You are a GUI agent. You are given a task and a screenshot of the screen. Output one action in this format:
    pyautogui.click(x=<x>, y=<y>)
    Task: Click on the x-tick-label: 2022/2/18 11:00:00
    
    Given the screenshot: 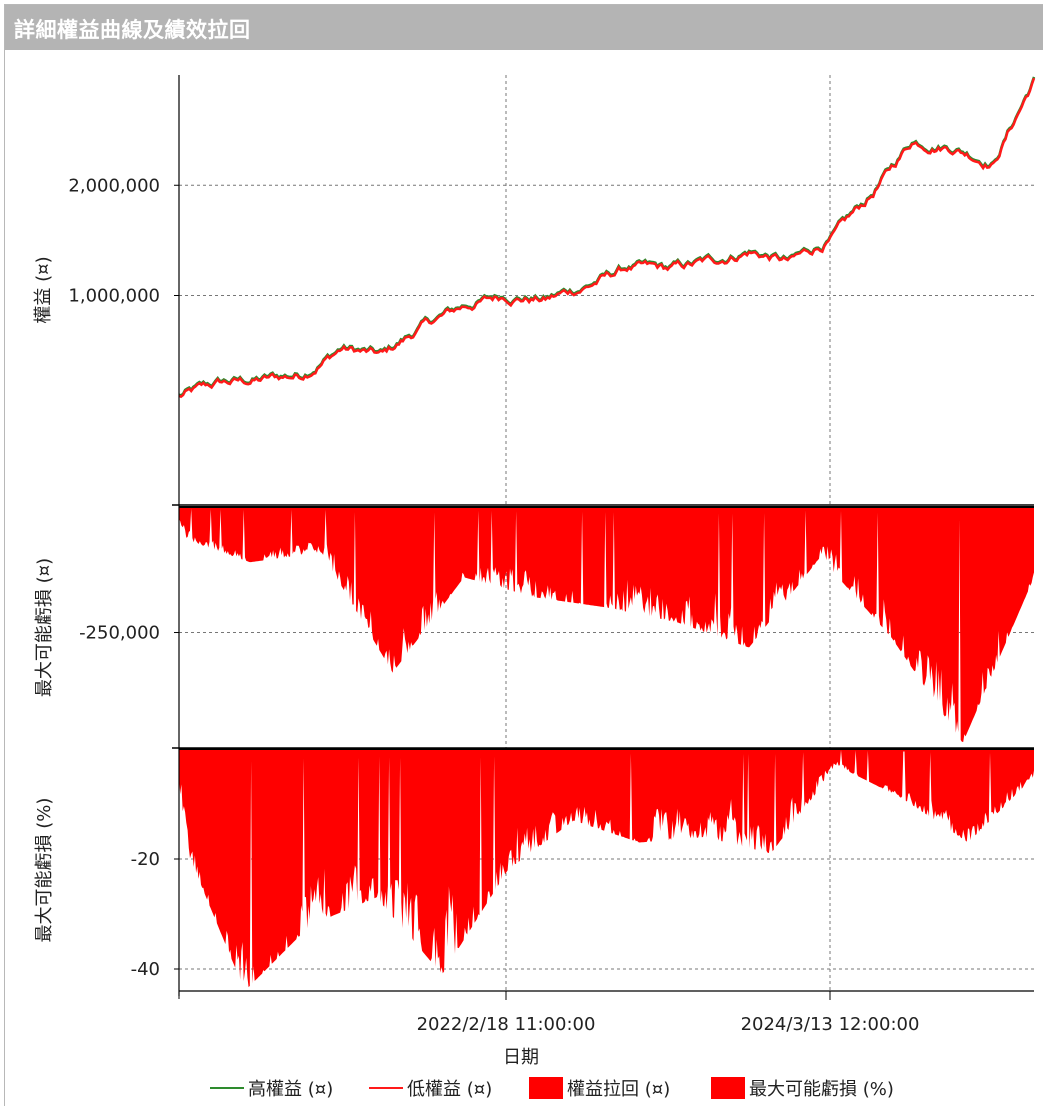 What is the action you would take?
    pyautogui.click(x=506, y=1024)
    